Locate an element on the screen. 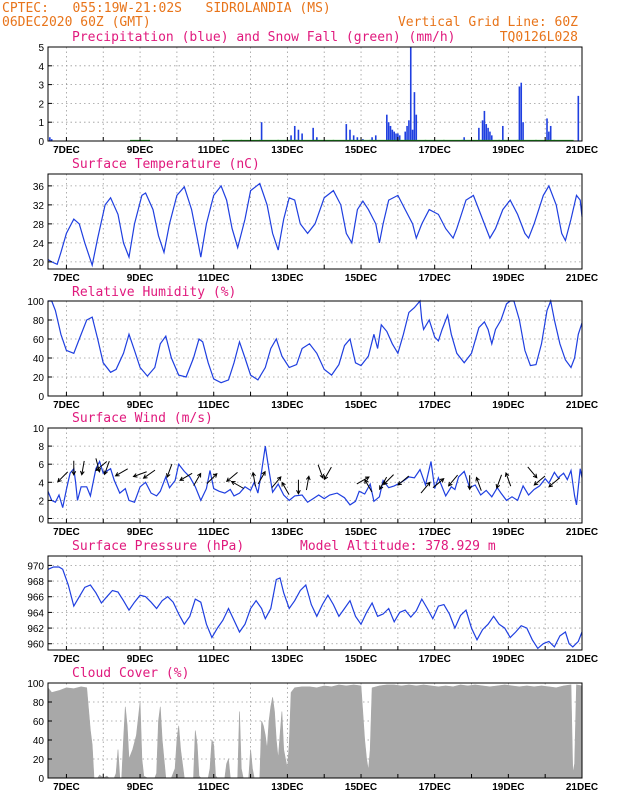  temperature-xtick-label: 19DEC is located at coordinates (508, 278).